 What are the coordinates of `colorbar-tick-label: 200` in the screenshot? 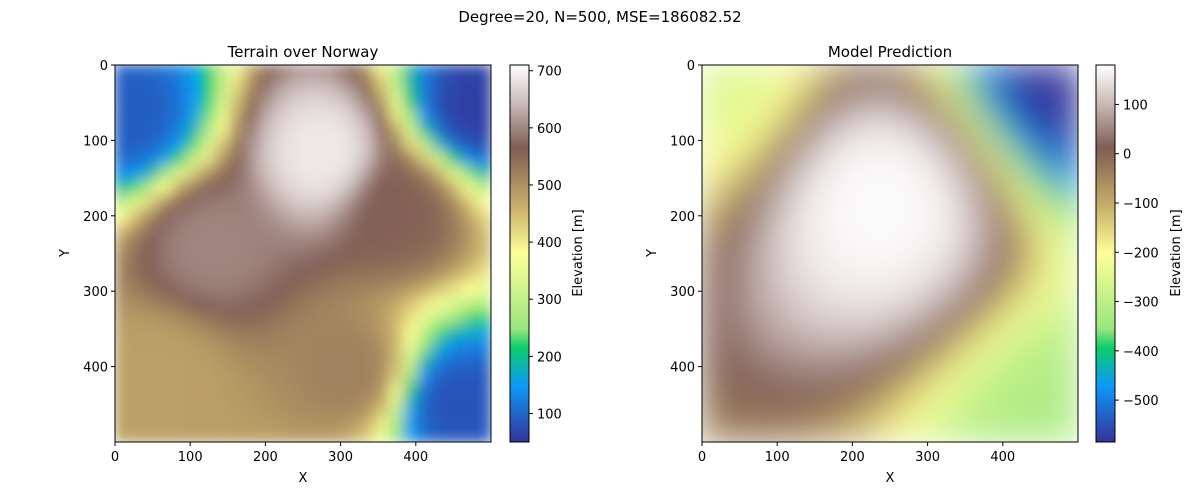 It's located at (549, 357).